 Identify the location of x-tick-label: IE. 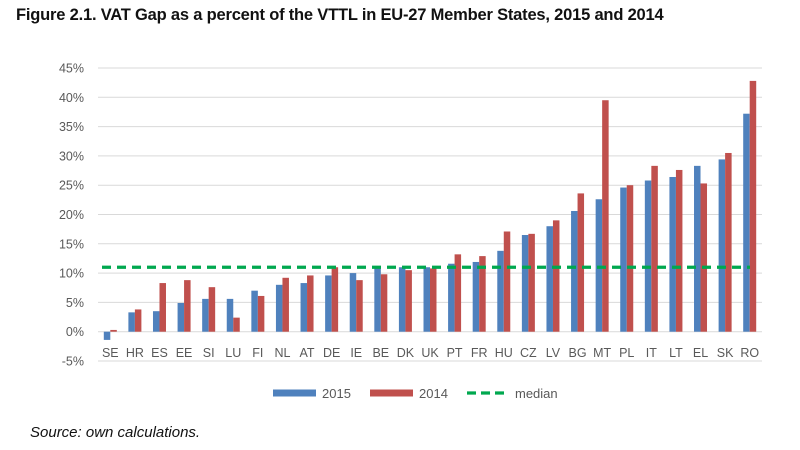
(356, 353).